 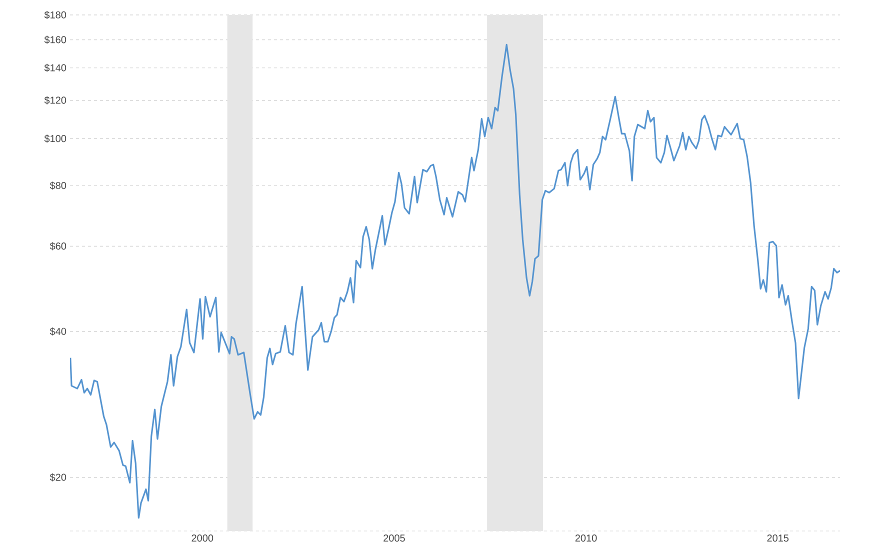 What do you see at coordinates (778, 538) in the screenshot?
I see `x-tick-label: 2015` at bounding box center [778, 538].